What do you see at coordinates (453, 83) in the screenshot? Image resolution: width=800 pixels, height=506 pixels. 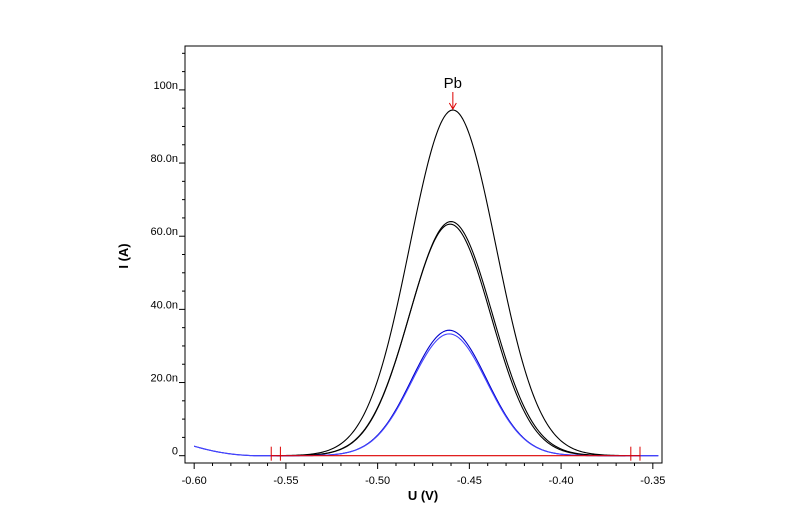 I see `peak-label: Pb` at bounding box center [453, 83].